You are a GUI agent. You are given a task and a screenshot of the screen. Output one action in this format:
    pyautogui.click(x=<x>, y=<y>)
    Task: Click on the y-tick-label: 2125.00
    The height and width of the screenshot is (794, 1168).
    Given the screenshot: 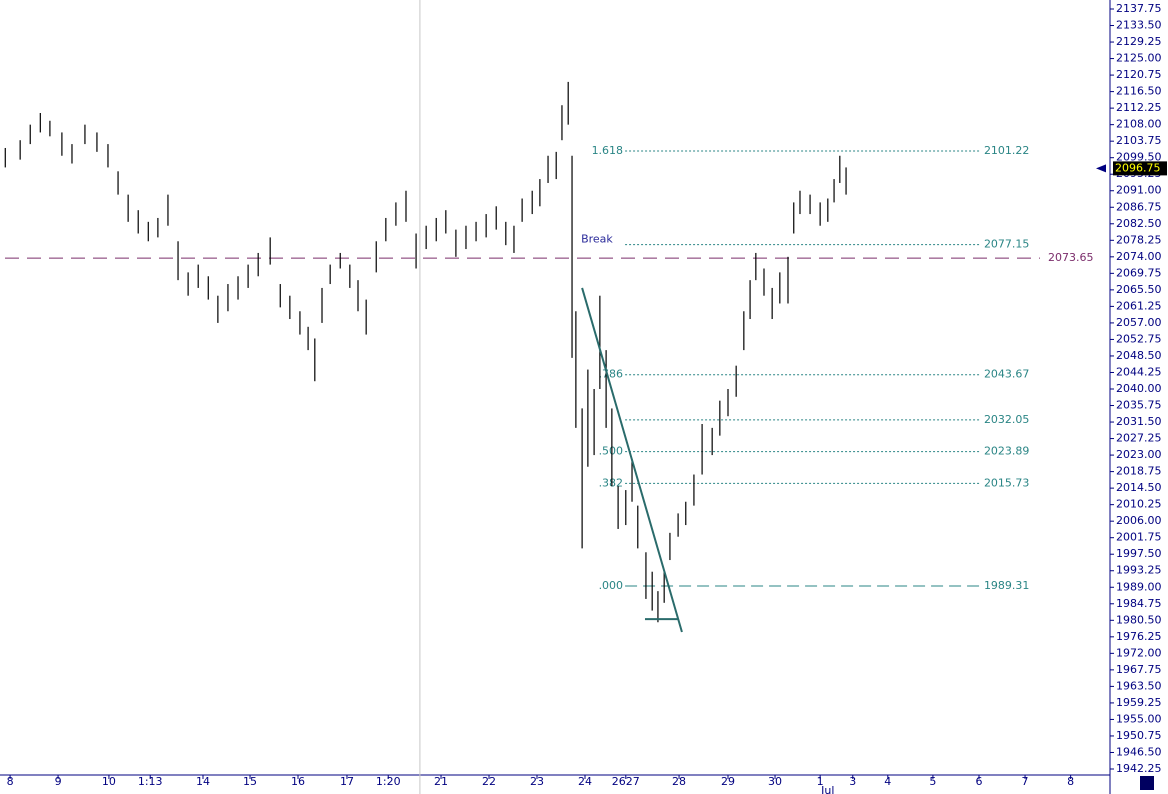 What is the action you would take?
    pyautogui.click(x=1139, y=58)
    